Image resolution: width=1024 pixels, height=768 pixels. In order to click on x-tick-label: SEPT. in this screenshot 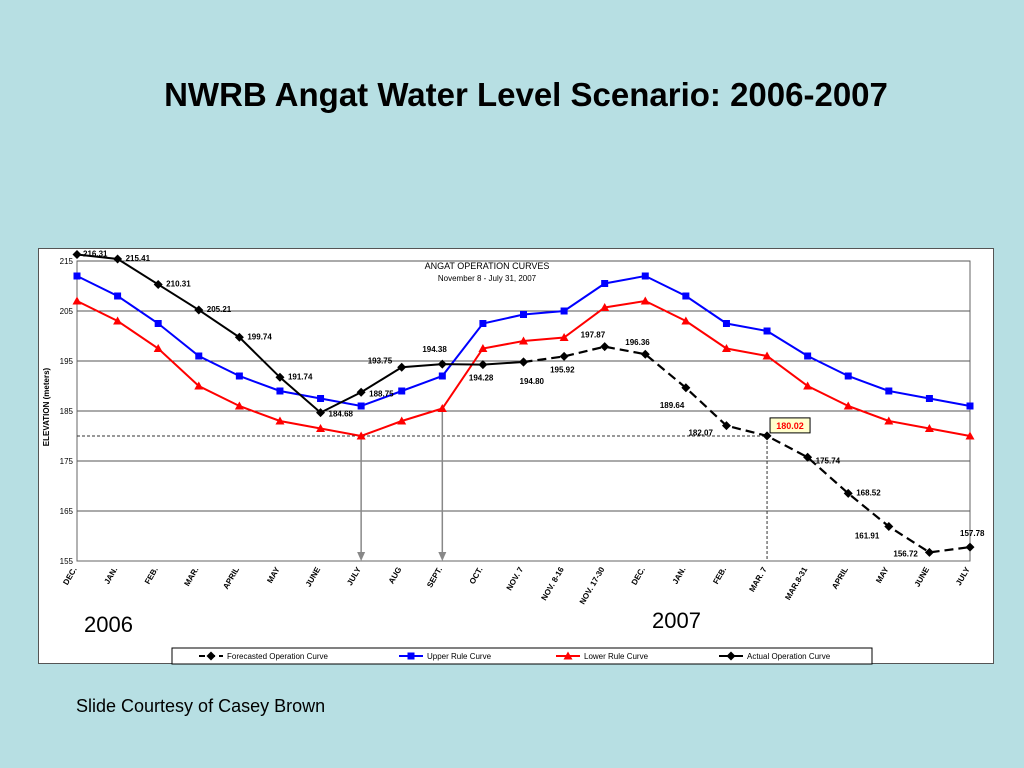, I will do `click(434, 578)`.